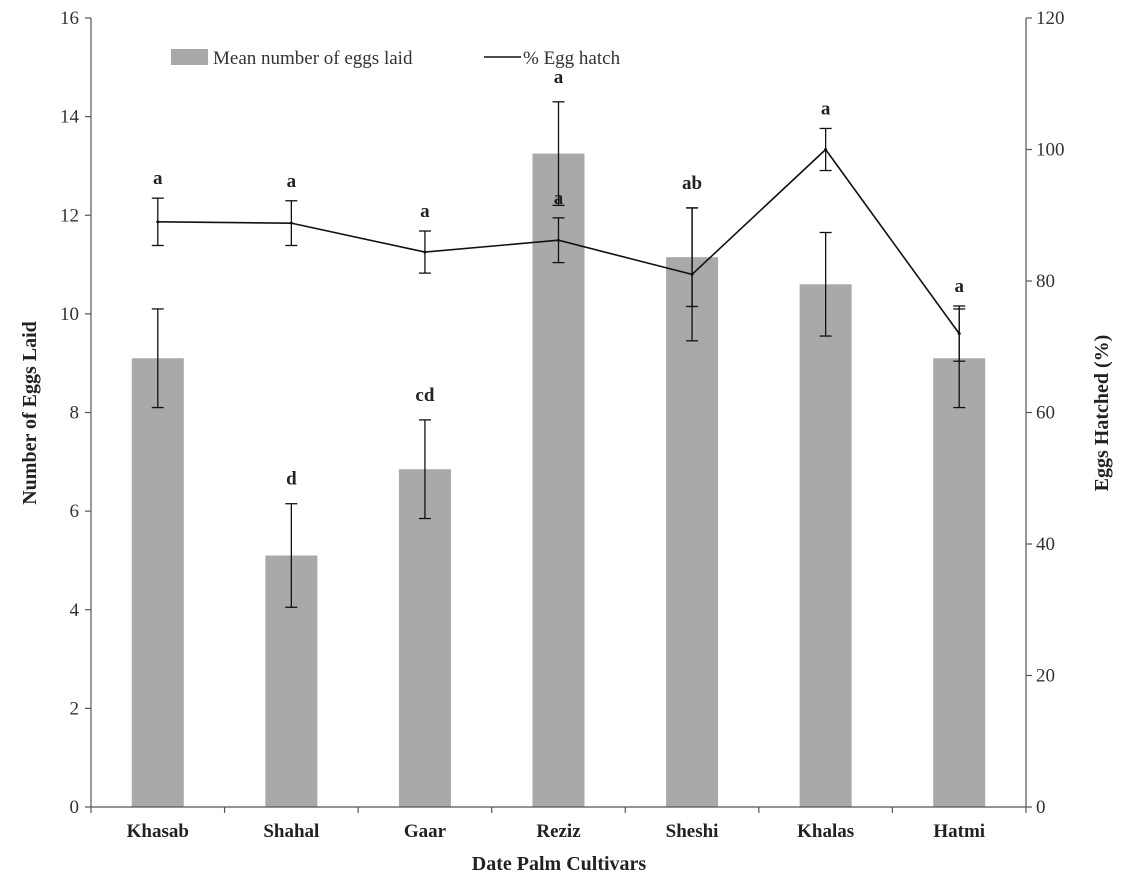 Image resolution: width=1124 pixels, height=877 pixels. Describe the element at coordinates (75, 413) in the screenshot. I see `y-tick-label: 8` at that location.